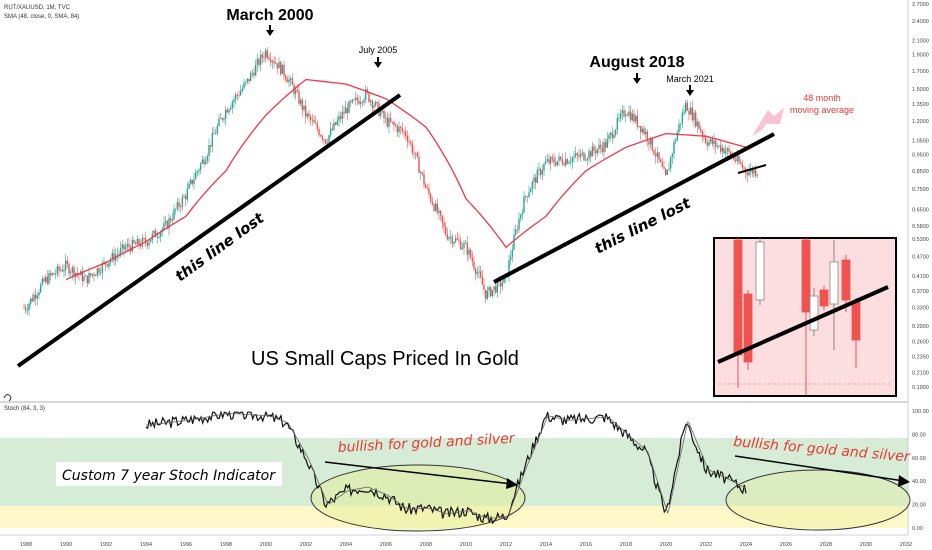 The height and width of the screenshot is (550, 932). What do you see at coordinates (690, 90) in the screenshot?
I see `down-arrow-icon` at bounding box center [690, 90].